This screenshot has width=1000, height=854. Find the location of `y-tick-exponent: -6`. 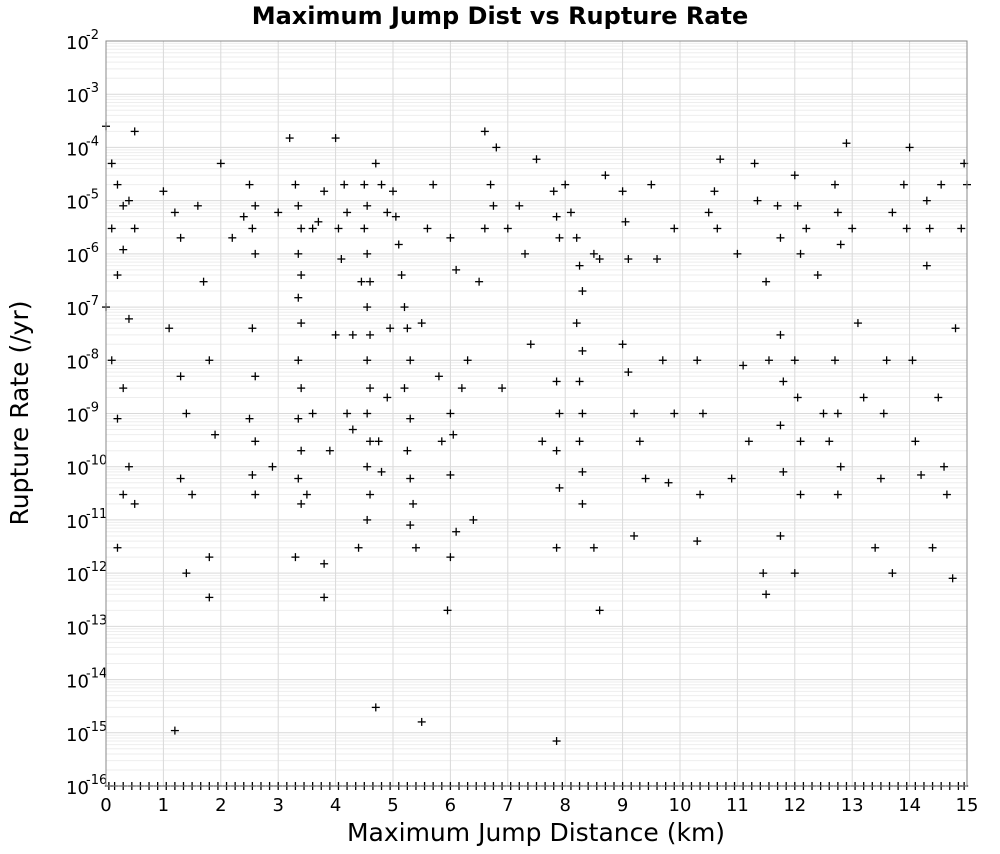

y-tick-exponent: -6 is located at coordinates (92, 248).